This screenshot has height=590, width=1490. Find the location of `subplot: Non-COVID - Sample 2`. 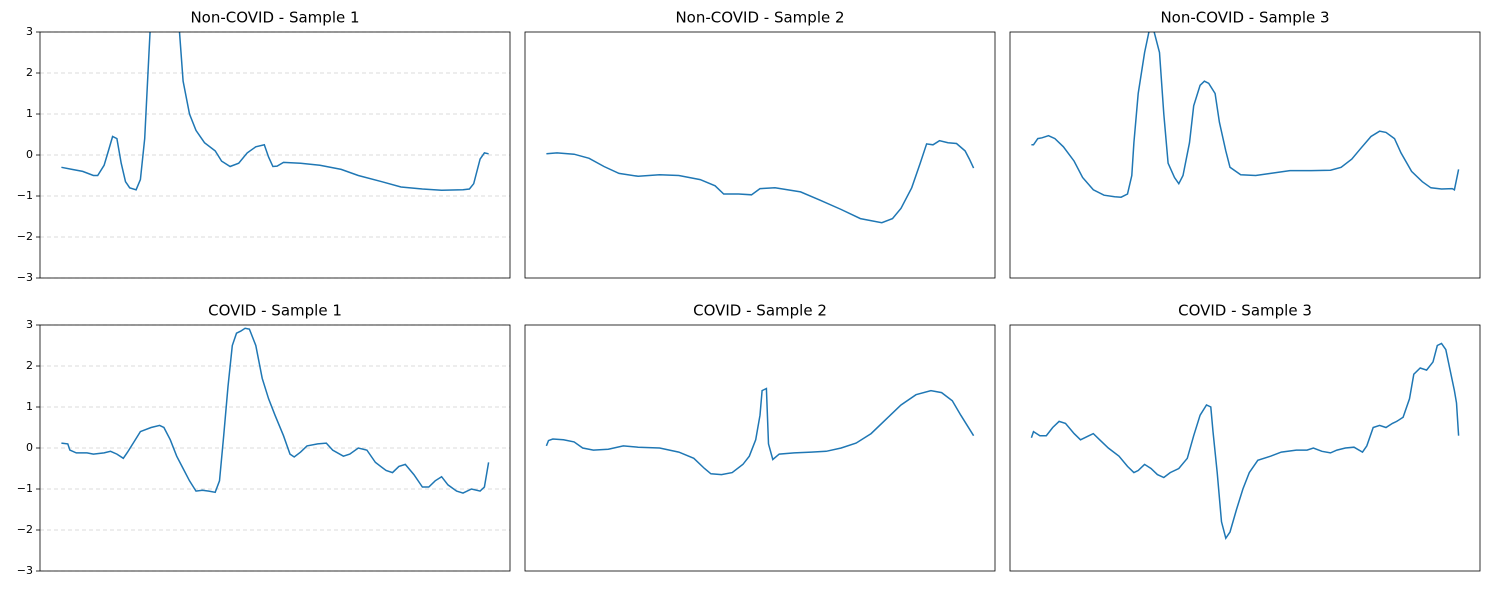

subplot: Non-COVID - Sample 2 is located at coordinates (760, 144).